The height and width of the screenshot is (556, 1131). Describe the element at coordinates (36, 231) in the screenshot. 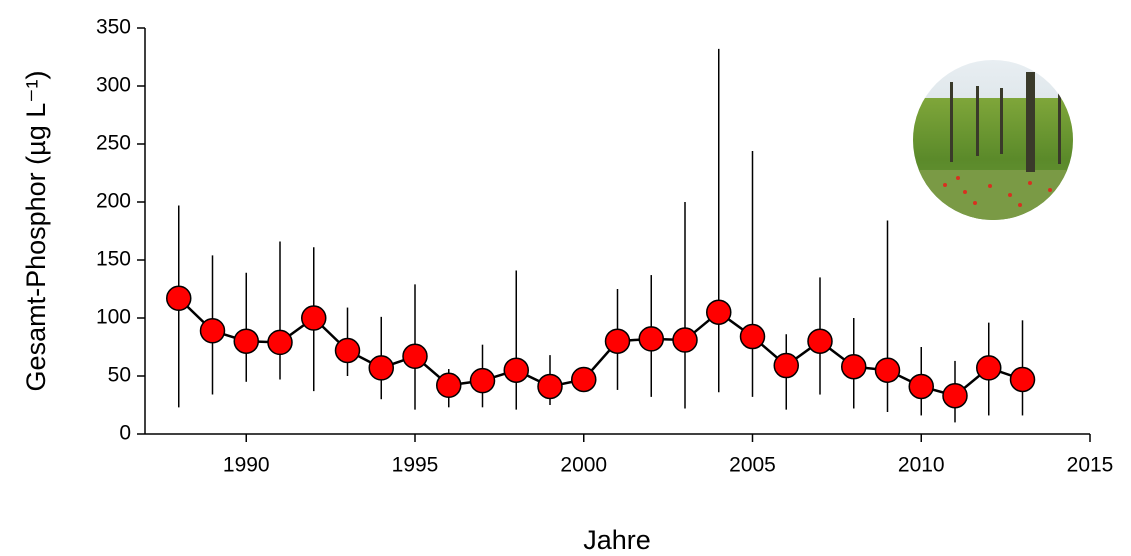

I see `y-axis-label: Gesamt-Phosphor (µg L⁻¹)` at that location.